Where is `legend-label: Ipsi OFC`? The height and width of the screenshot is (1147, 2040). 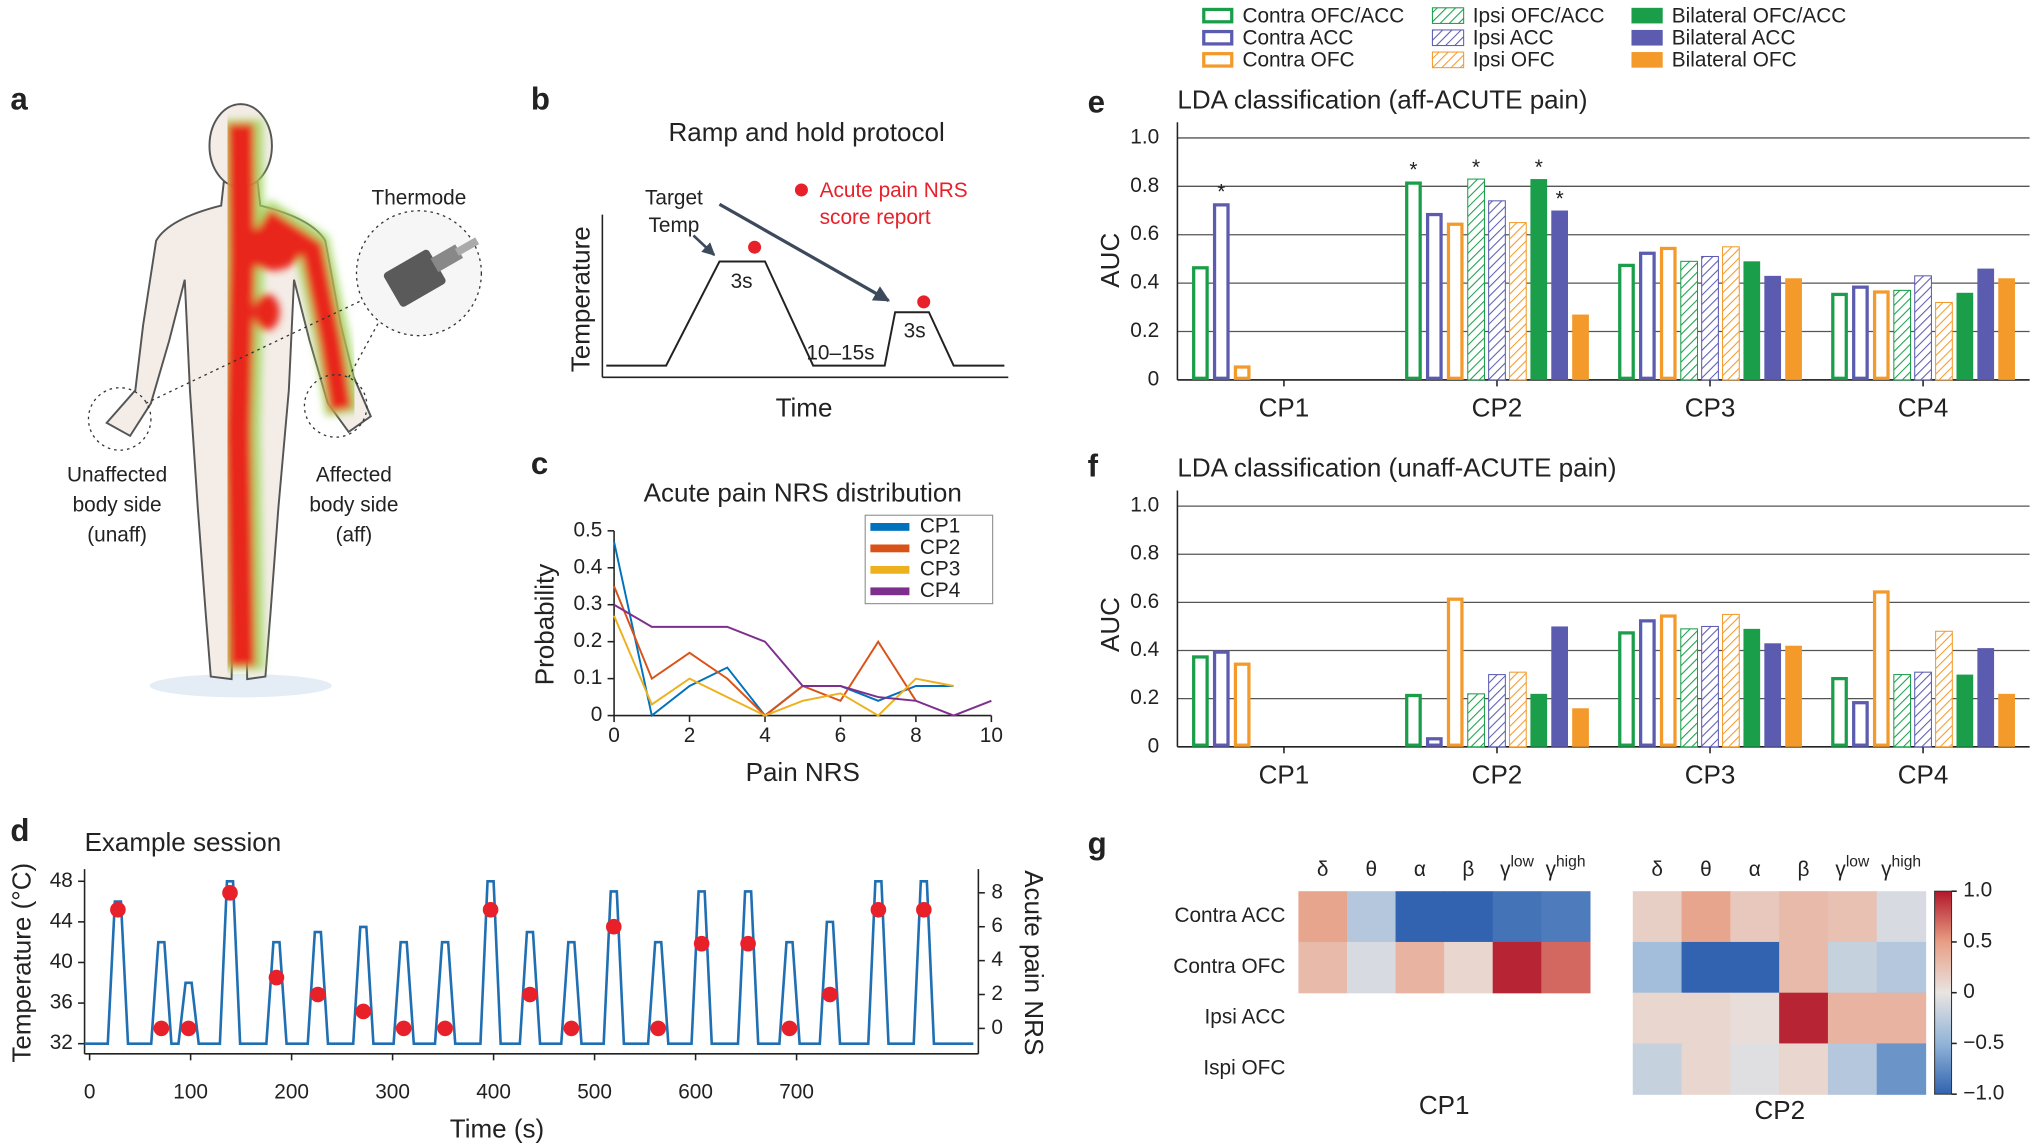 legend-label: Ipsi OFC is located at coordinates (1514, 60).